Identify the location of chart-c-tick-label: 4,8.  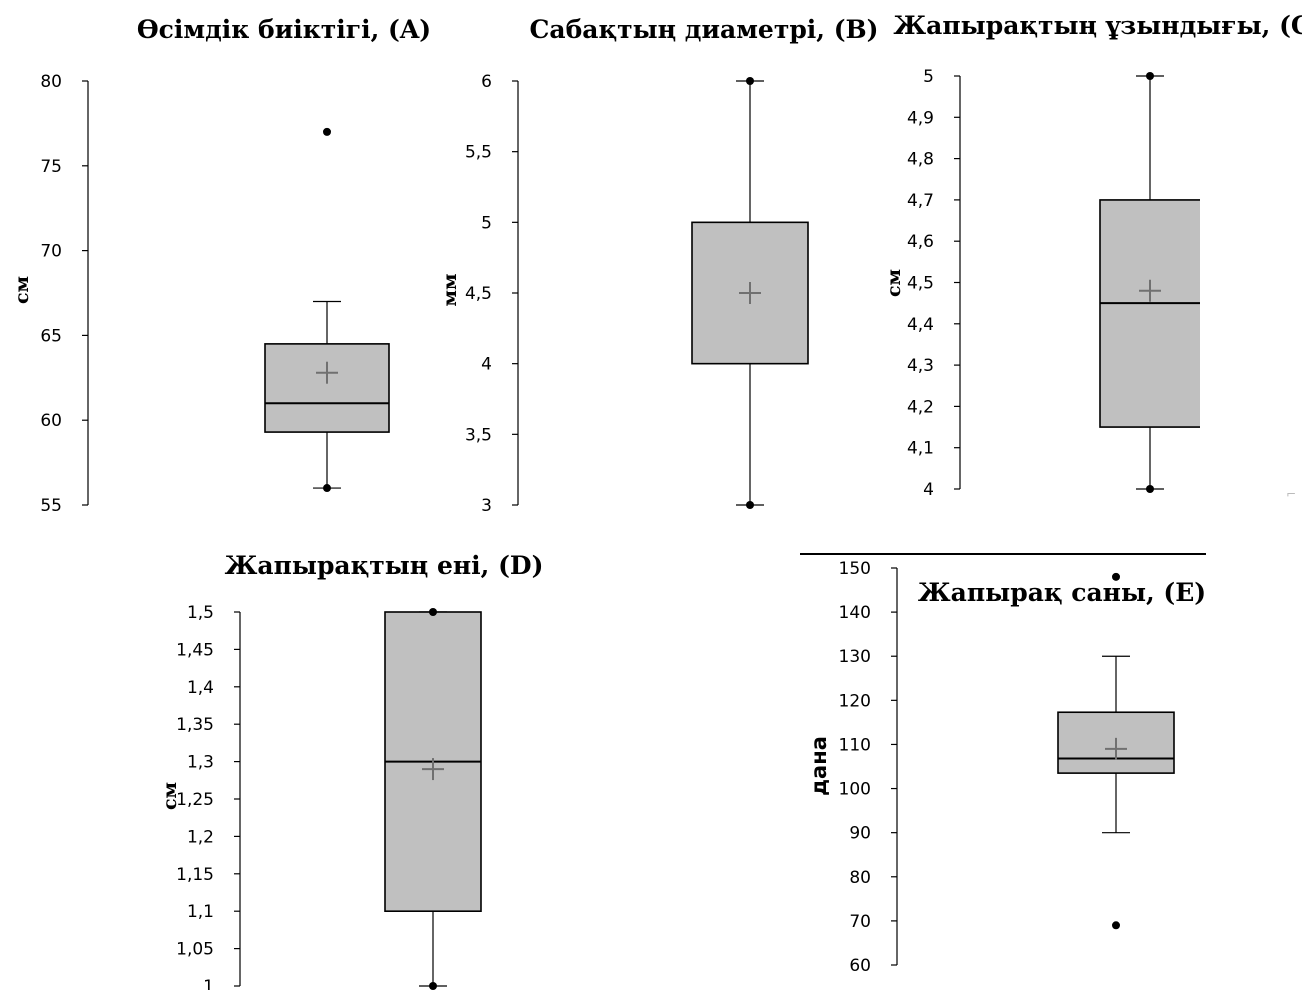
(920, 160).